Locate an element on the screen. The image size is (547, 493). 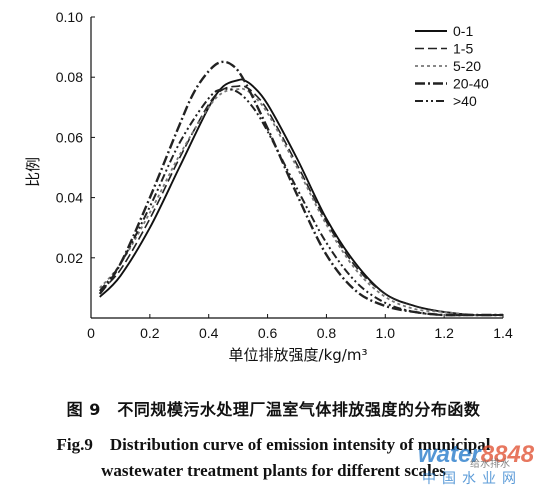
chart-legend: 0-1 1-55-20 20-40>40 is located at coordinates (452, 66).